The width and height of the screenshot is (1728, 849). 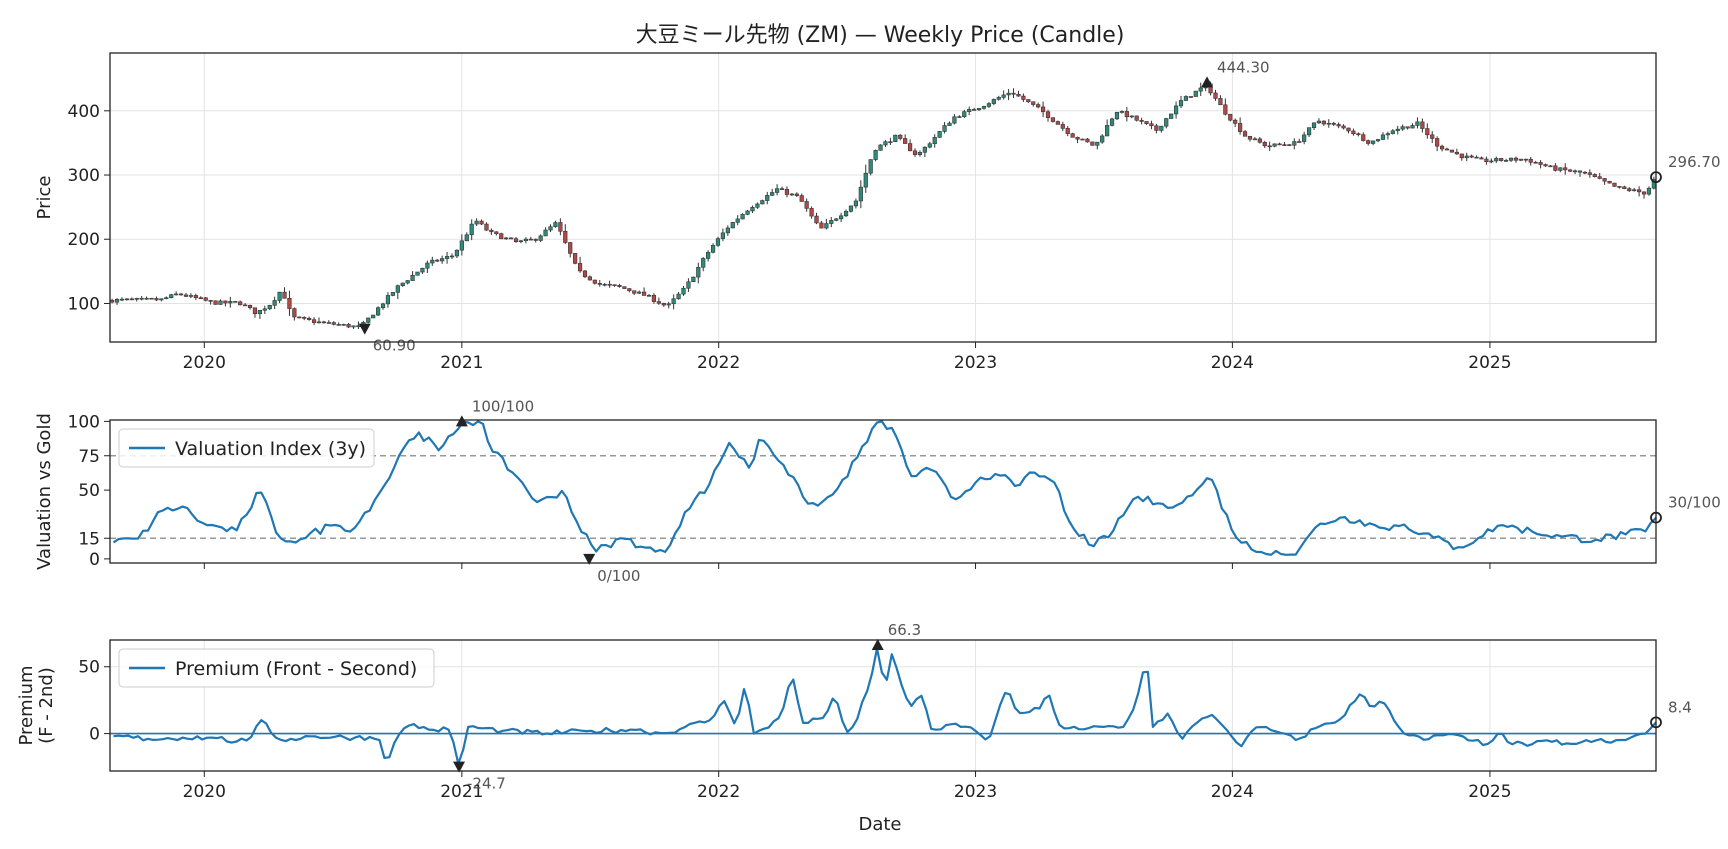 What do you see at coordinates (89, 457) in the screenshot?
I see `y-tick-label: 75` at bounding box center [89, 457].